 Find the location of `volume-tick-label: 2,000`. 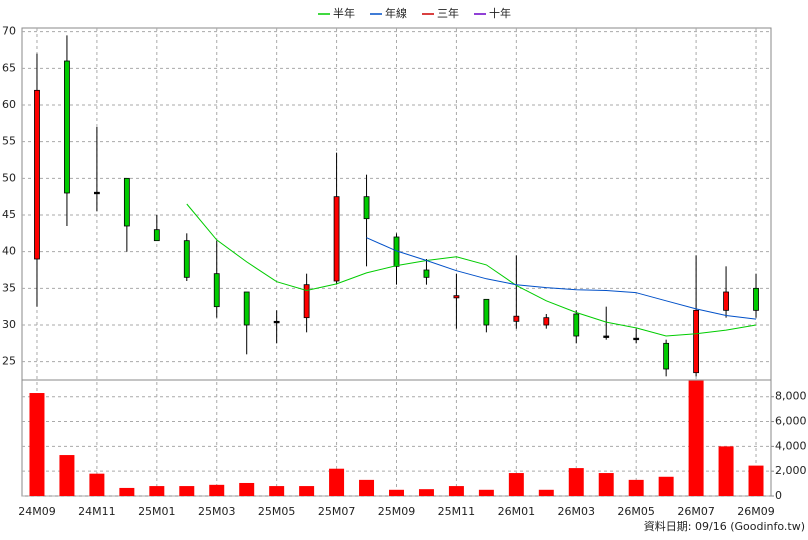

volume-tick-label: 2,000 is located at coordinates (791, 470).